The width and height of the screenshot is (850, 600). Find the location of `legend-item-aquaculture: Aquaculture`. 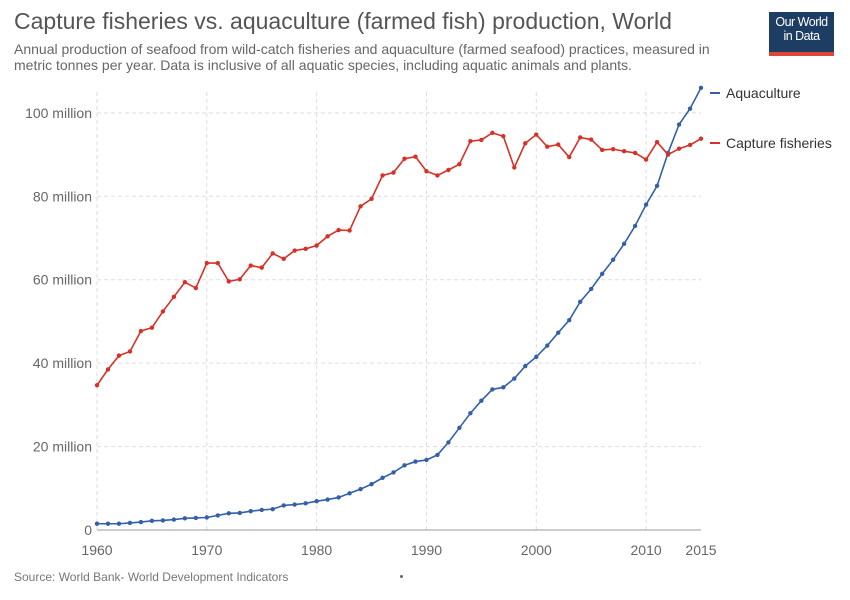

legend-item-aquaculture: Aquaculture is located at coordinates (755, 93).